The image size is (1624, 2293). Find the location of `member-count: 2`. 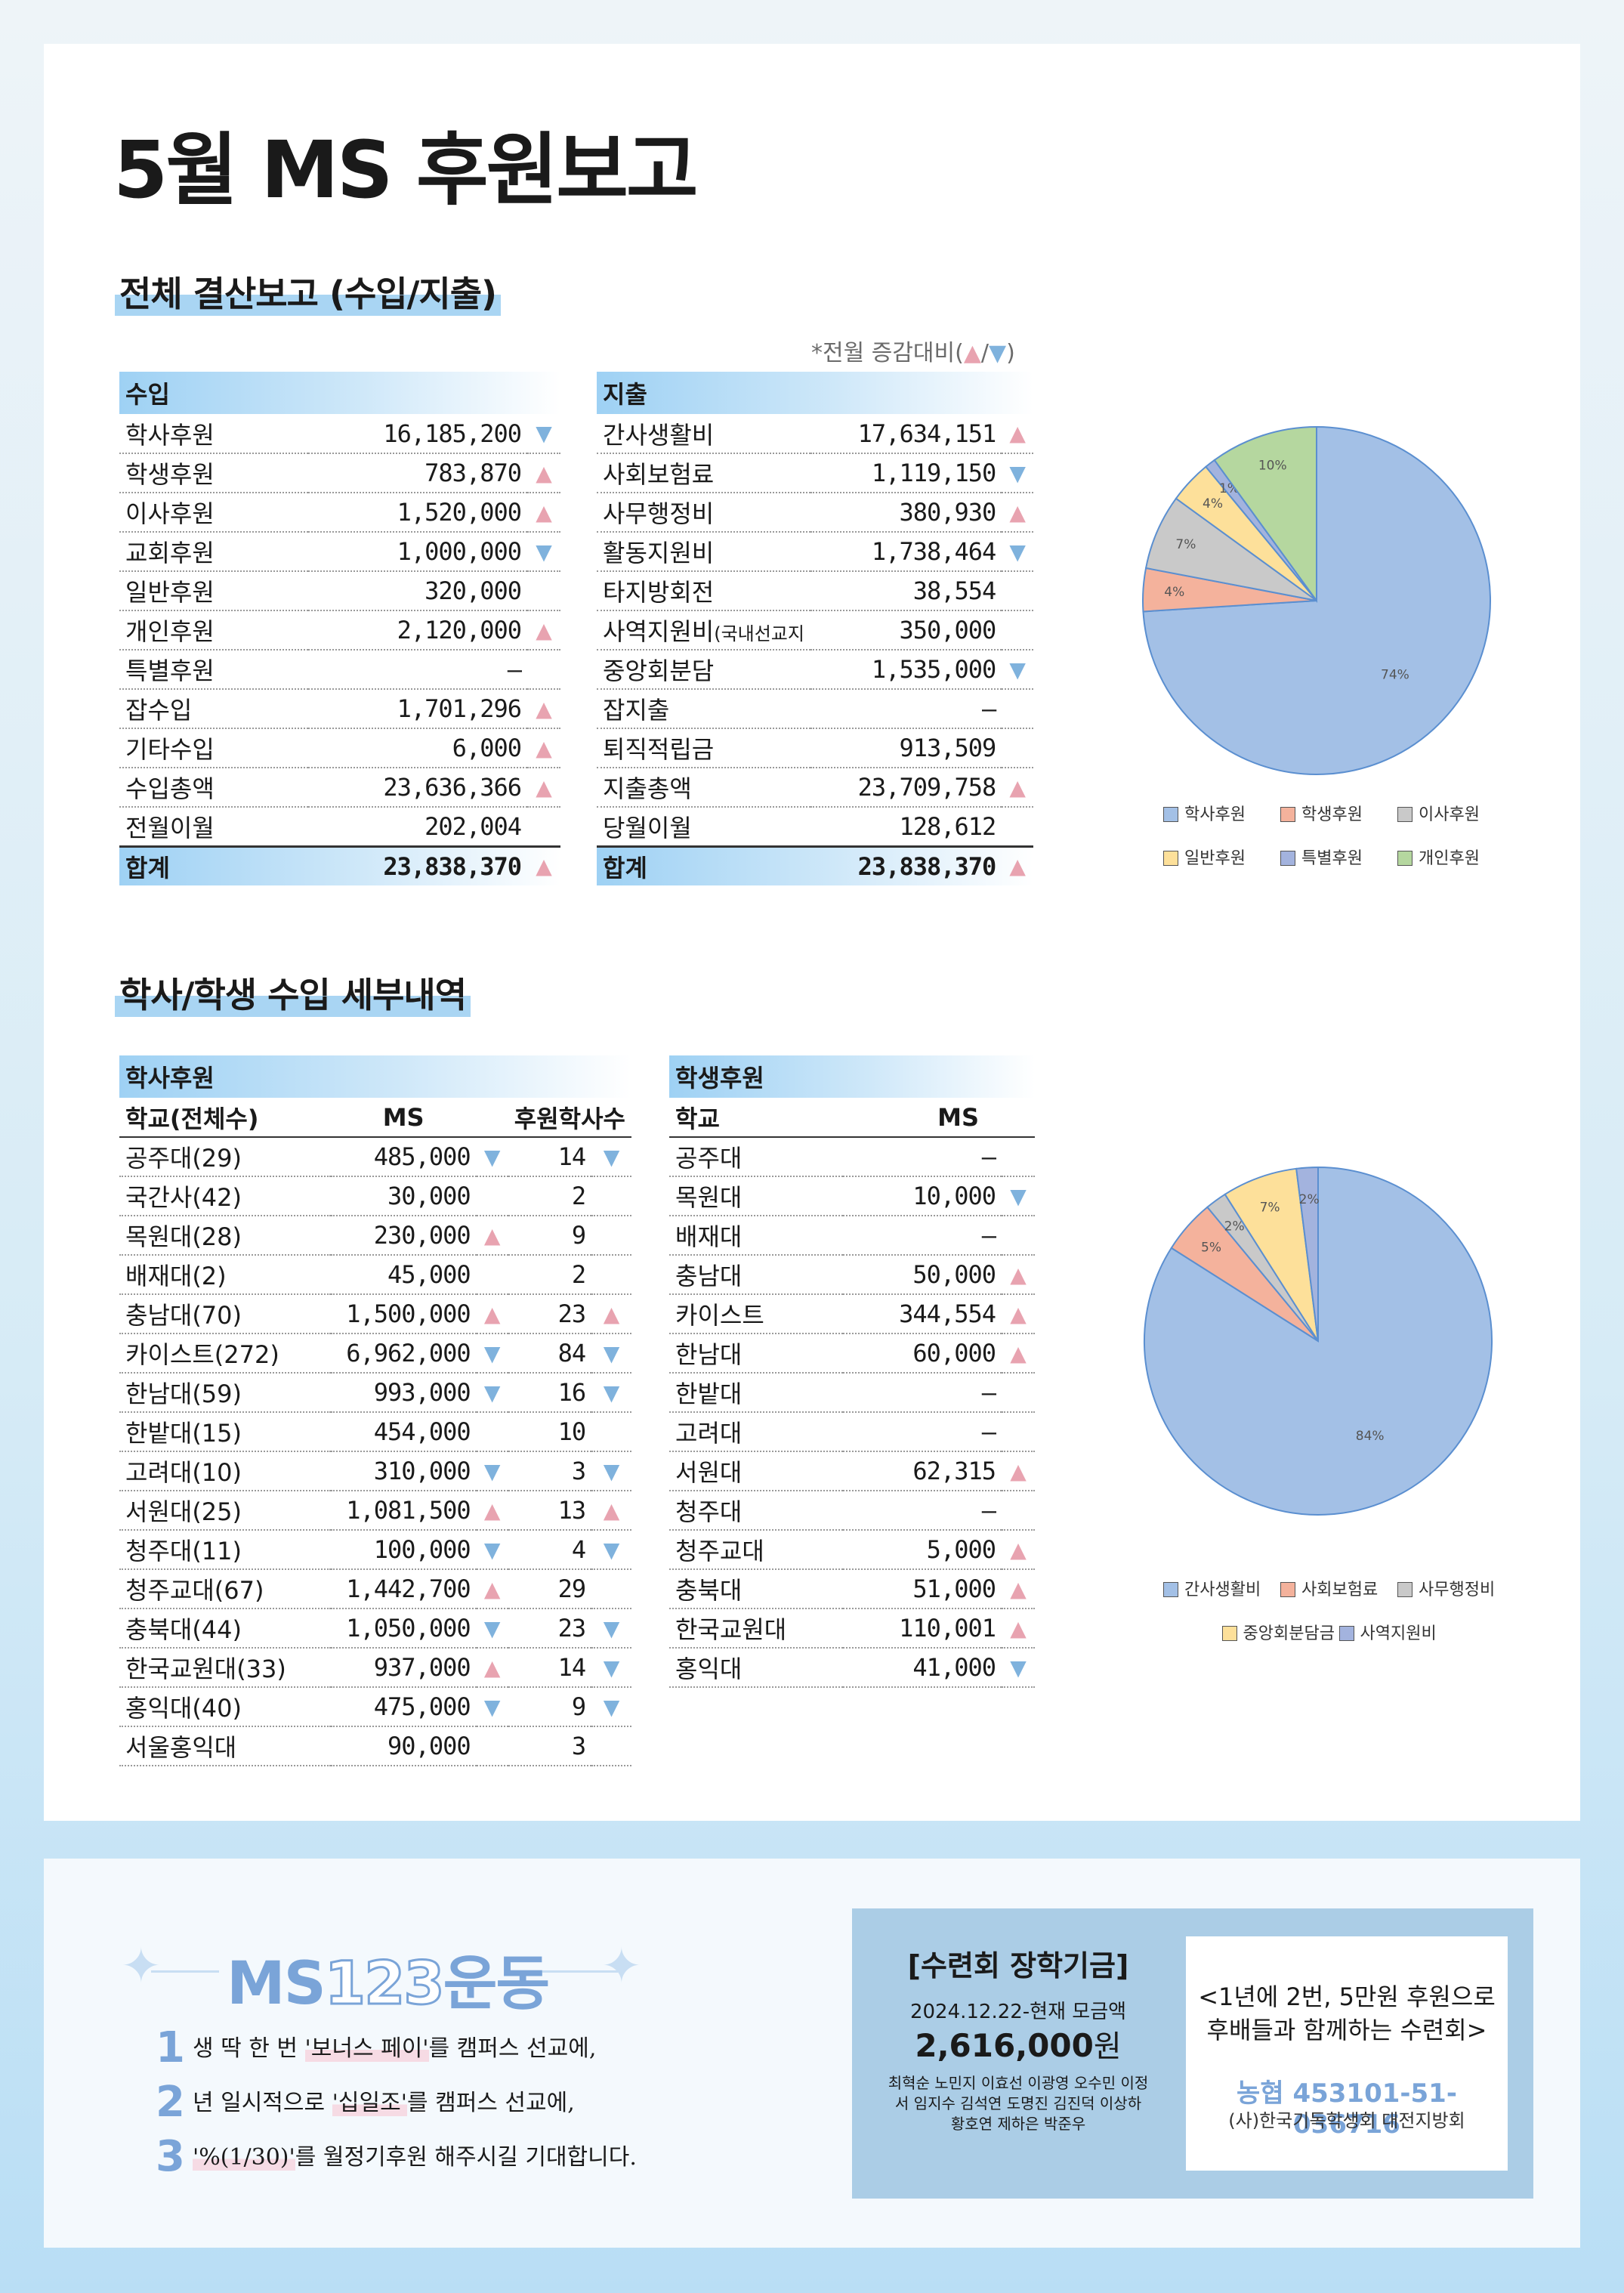

member-count: 2 is located at coordinates (550, 1275).